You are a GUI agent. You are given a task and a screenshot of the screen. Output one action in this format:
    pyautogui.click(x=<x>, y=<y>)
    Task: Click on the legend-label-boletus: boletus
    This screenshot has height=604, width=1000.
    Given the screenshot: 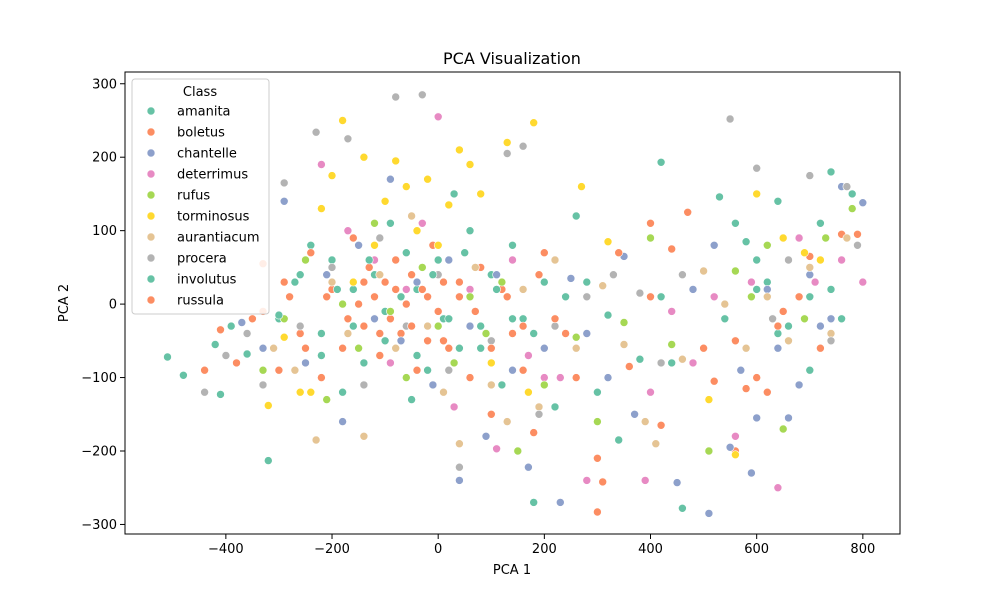 What is the action you would take?
    pyautogui.click(x=201, y=133)
    